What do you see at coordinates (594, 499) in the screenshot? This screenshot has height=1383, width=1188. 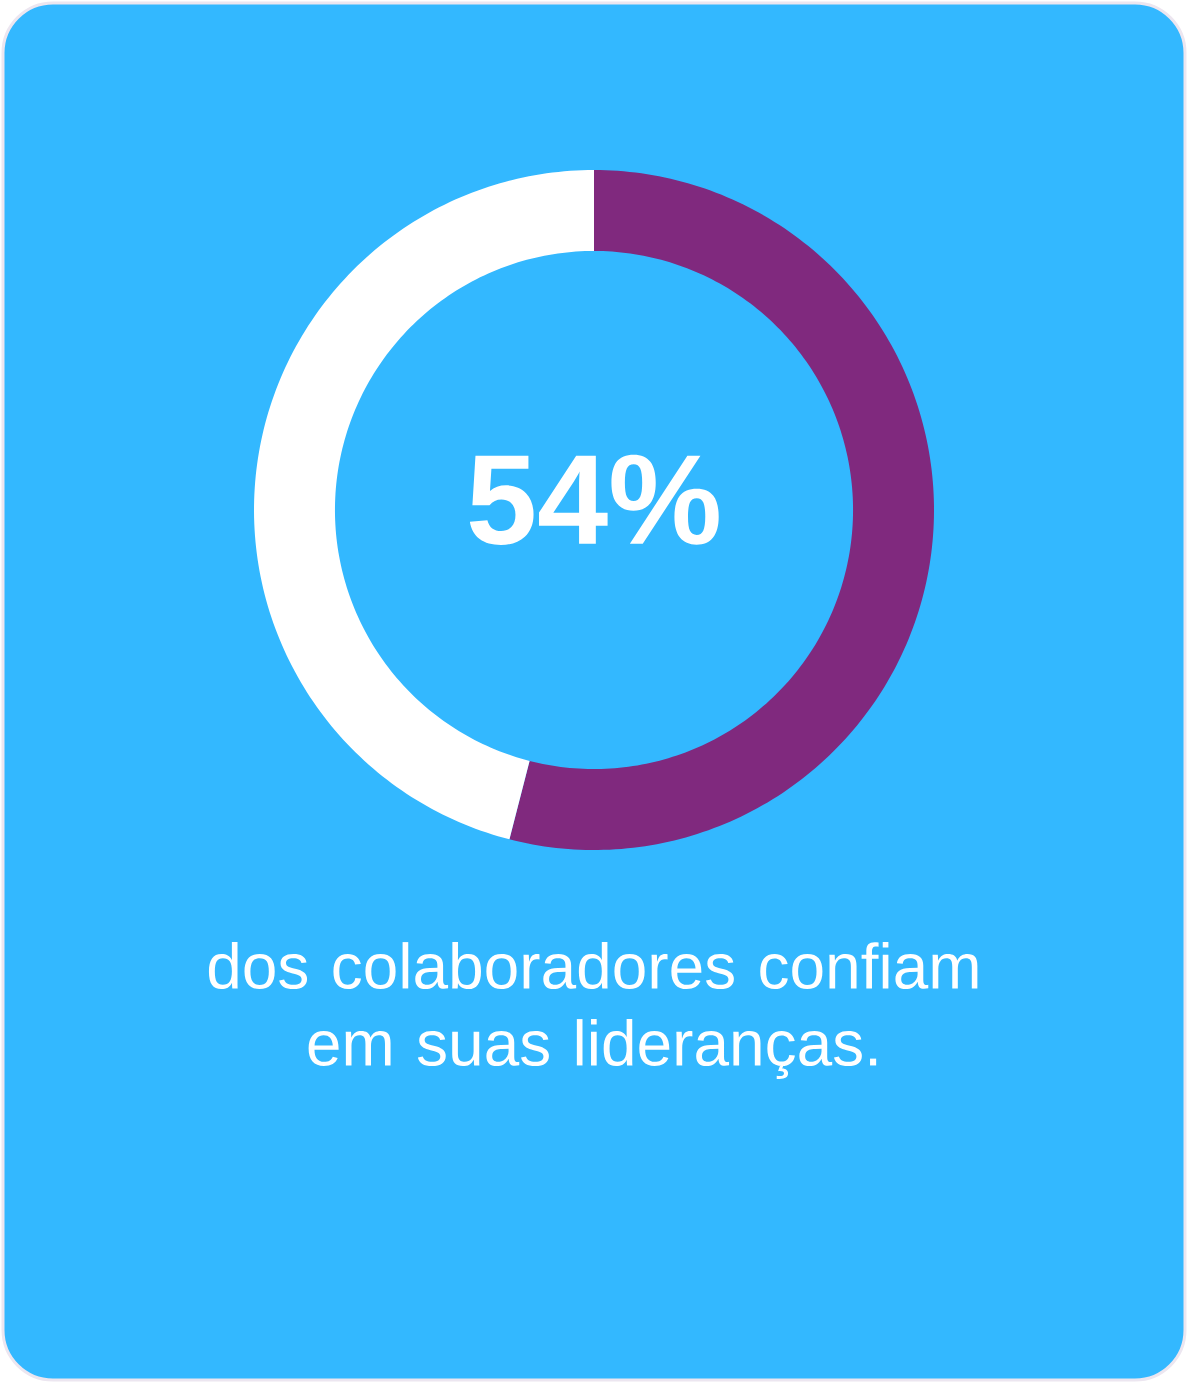 I see `data-label: 54%` at bounding box center [594, 499].